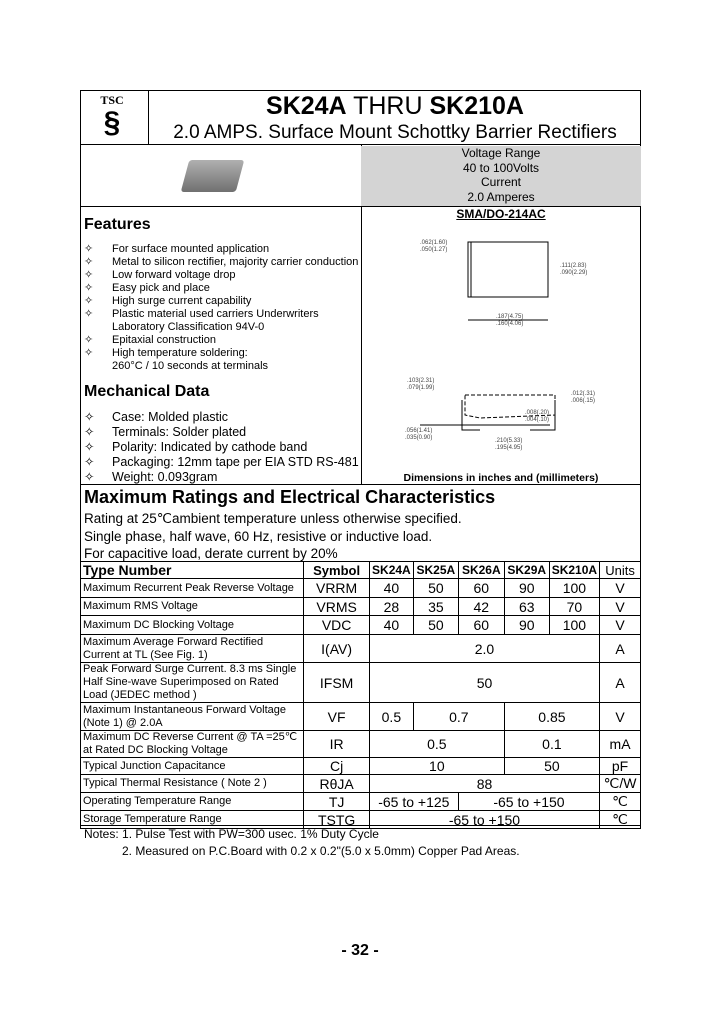  What do you see at coordinates (526, 588) in the screenshot?
I see `value-cell: 90` at bounding box center [526, 588].